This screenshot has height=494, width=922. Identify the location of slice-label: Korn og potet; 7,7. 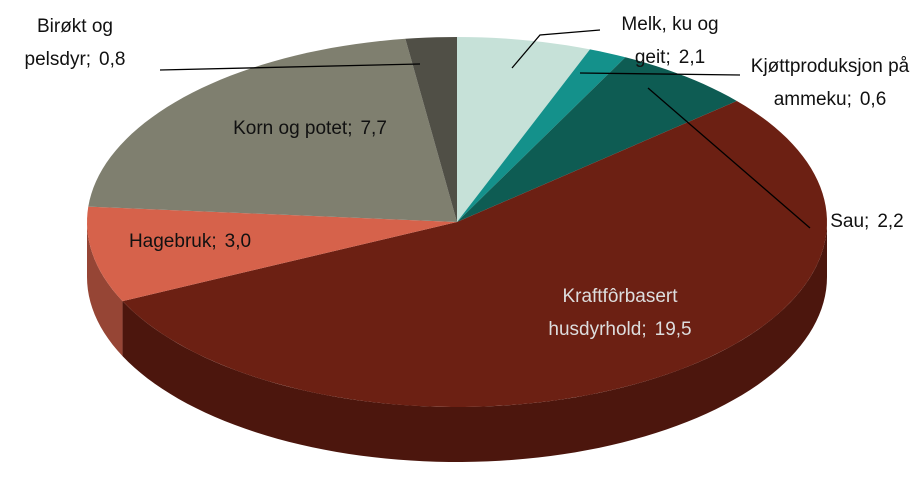
(310, 128).